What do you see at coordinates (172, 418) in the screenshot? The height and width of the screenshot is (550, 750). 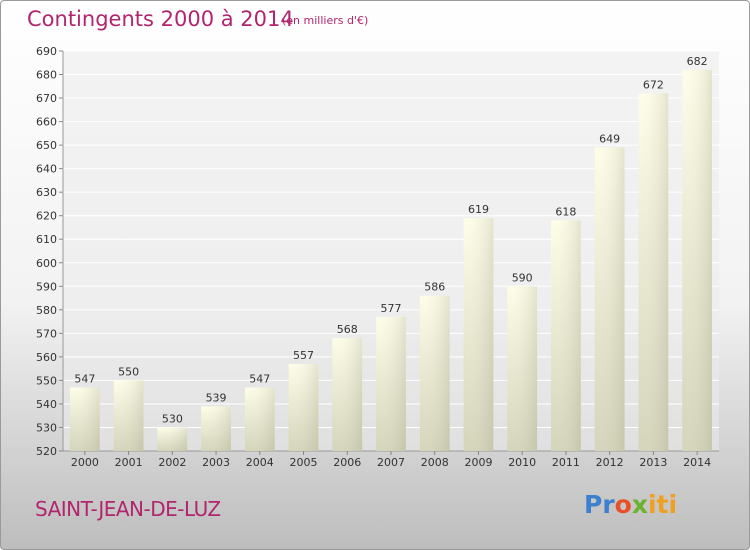 I see `bar-value-label: 530` at bounding box center [172, 418].